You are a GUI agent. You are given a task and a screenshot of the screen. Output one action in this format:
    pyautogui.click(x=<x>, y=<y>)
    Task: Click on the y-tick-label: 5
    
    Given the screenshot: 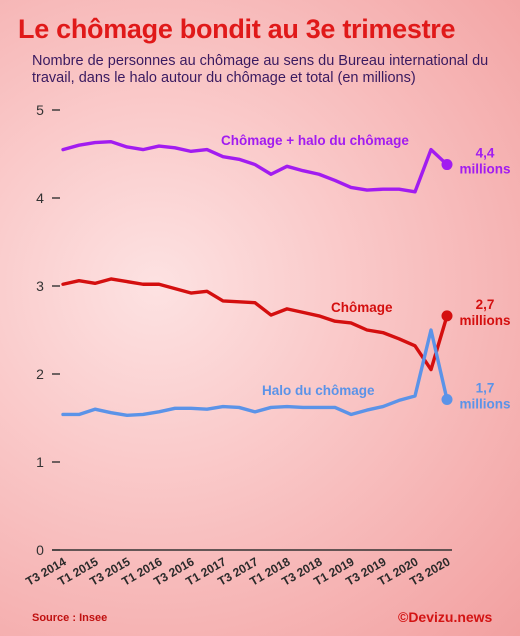 What is the action you would take?
    pyautogui.click(x=40, y=110)
    